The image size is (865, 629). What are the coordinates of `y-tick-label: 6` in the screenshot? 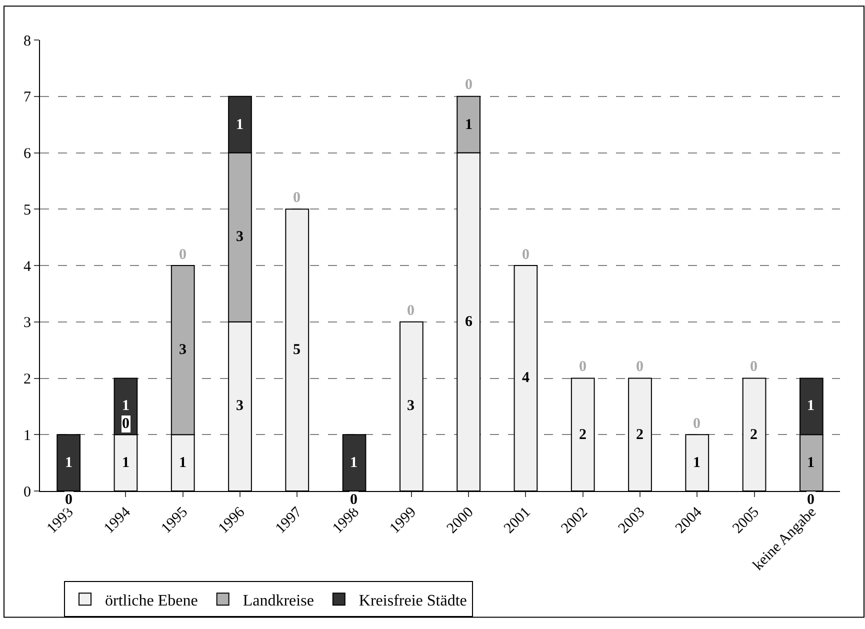 It's located at (28, 154).